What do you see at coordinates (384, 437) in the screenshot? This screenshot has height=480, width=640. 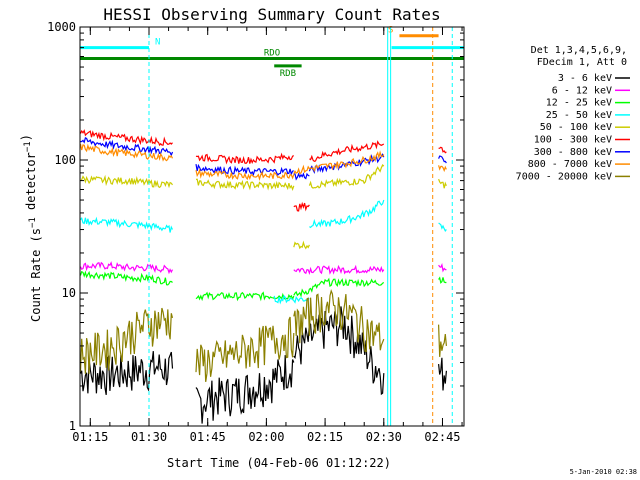 I see `x-tick-label: 02:30` at bounding box center [384, 437].